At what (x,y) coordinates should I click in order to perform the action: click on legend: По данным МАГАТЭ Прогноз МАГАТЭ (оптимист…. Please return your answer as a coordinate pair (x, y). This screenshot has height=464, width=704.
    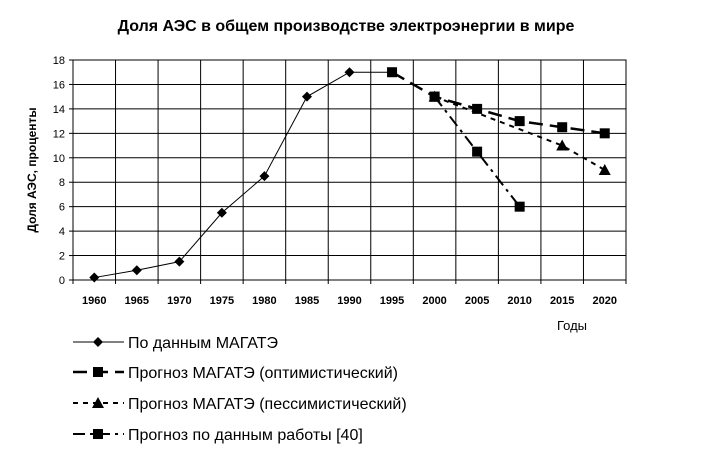
    Looking at the image, I should click on (240, 389).